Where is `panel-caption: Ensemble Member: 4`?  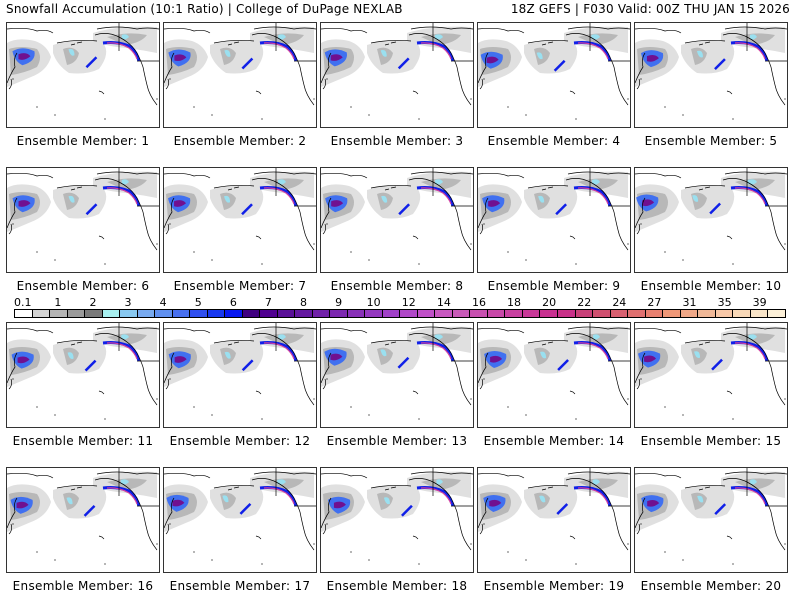 panel-caption: Ensemble Member: 4 is located at coordinates (554, 141).